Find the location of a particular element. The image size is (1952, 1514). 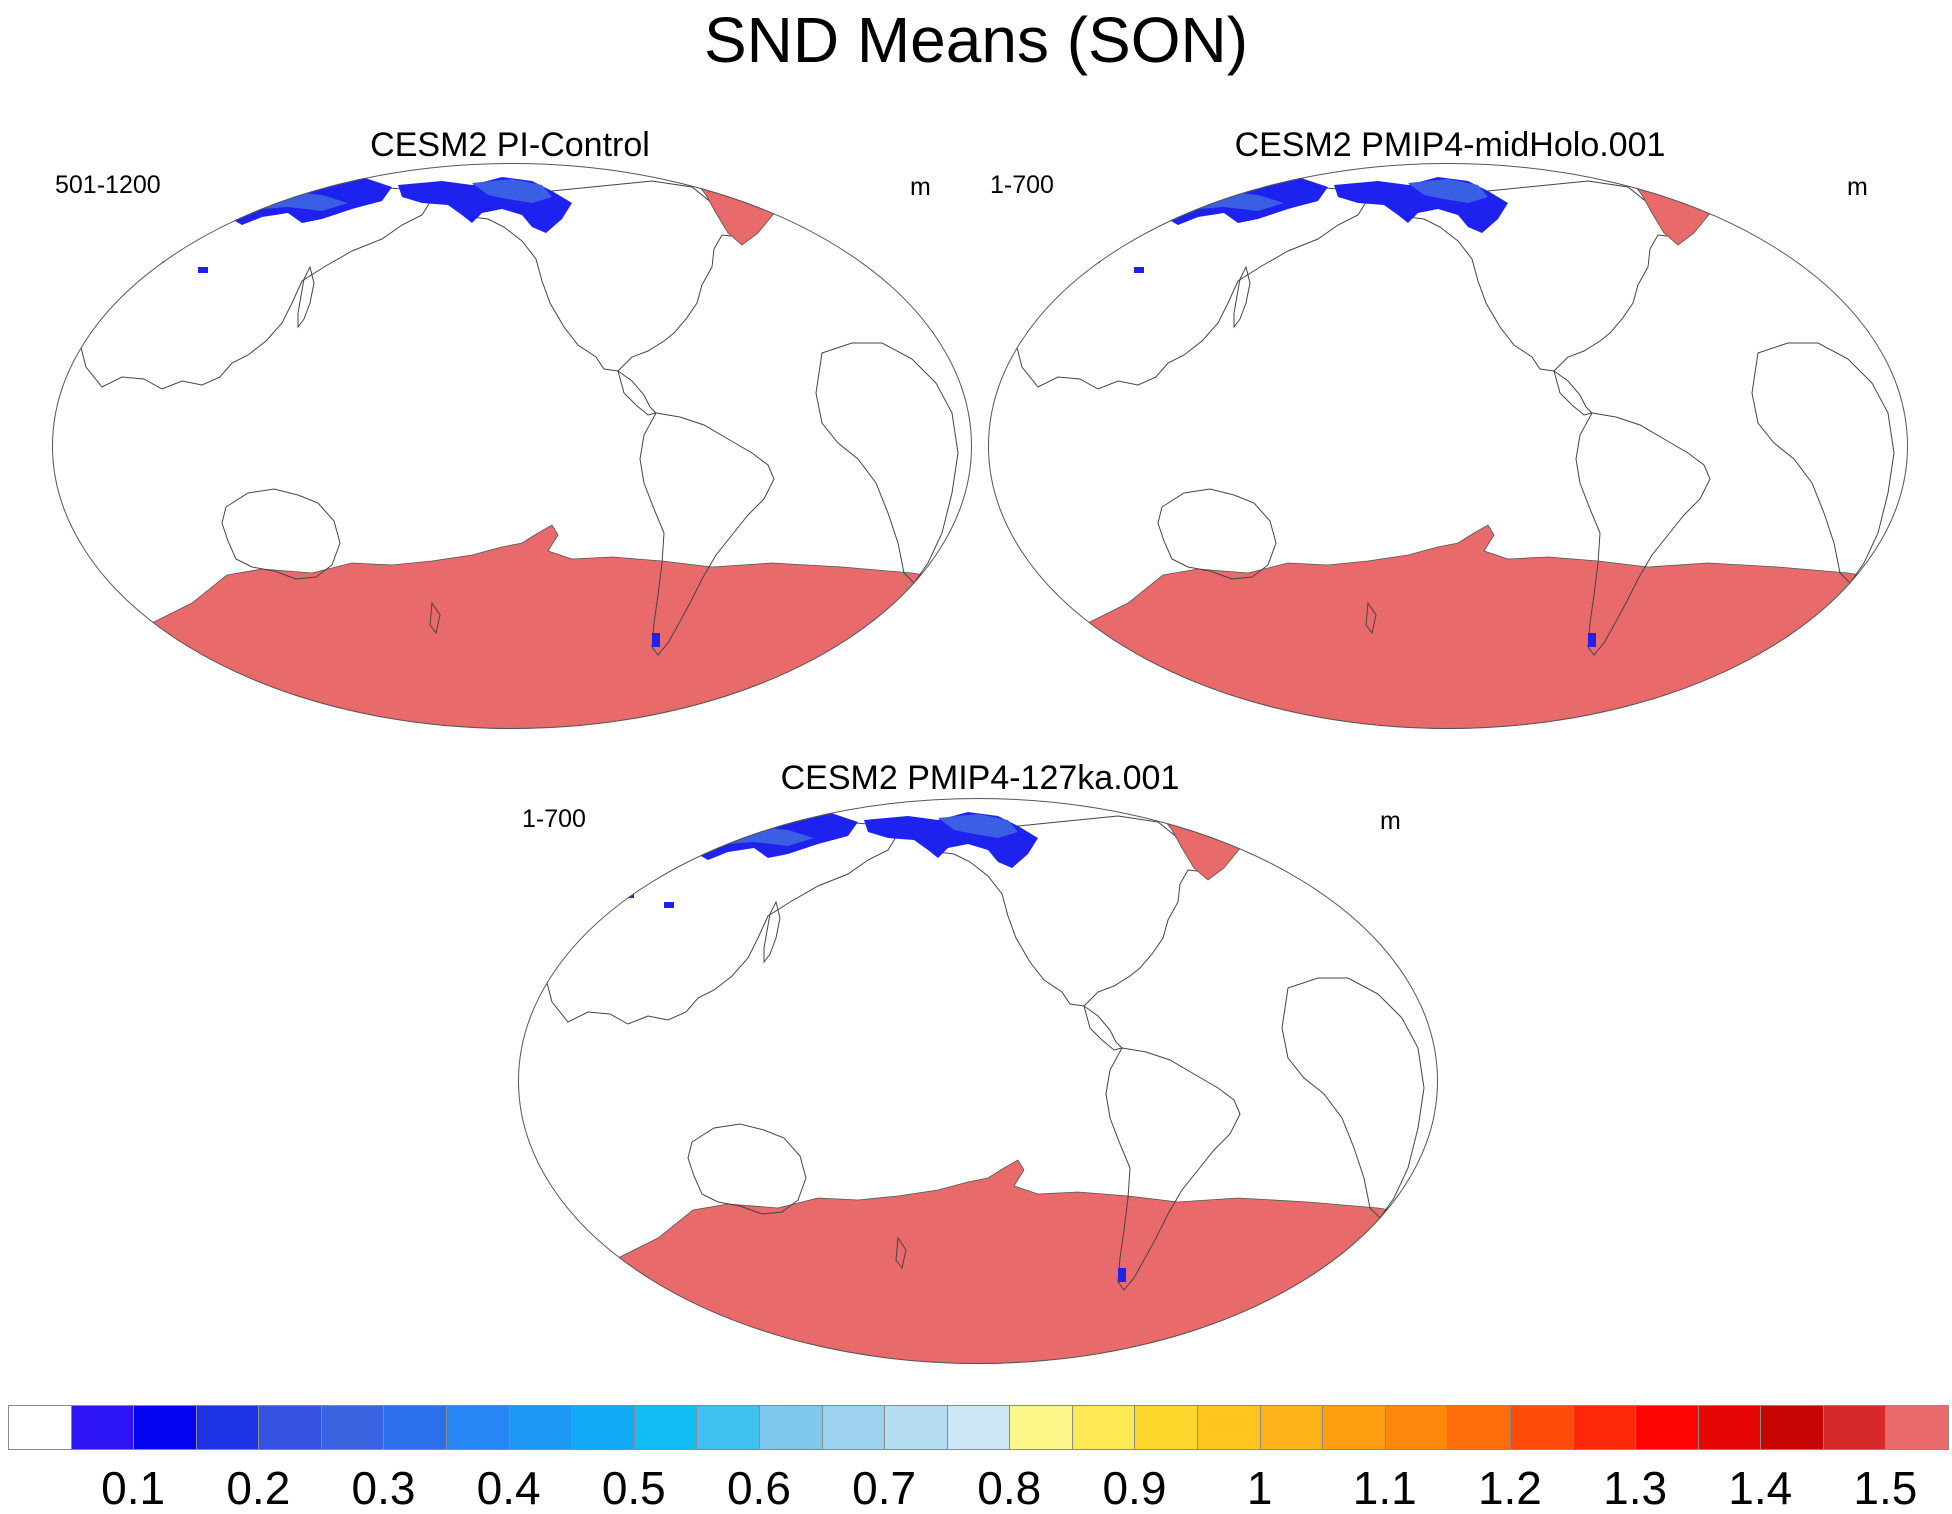

panel-3-years: 1-700 is located at coordinates (554, 819).